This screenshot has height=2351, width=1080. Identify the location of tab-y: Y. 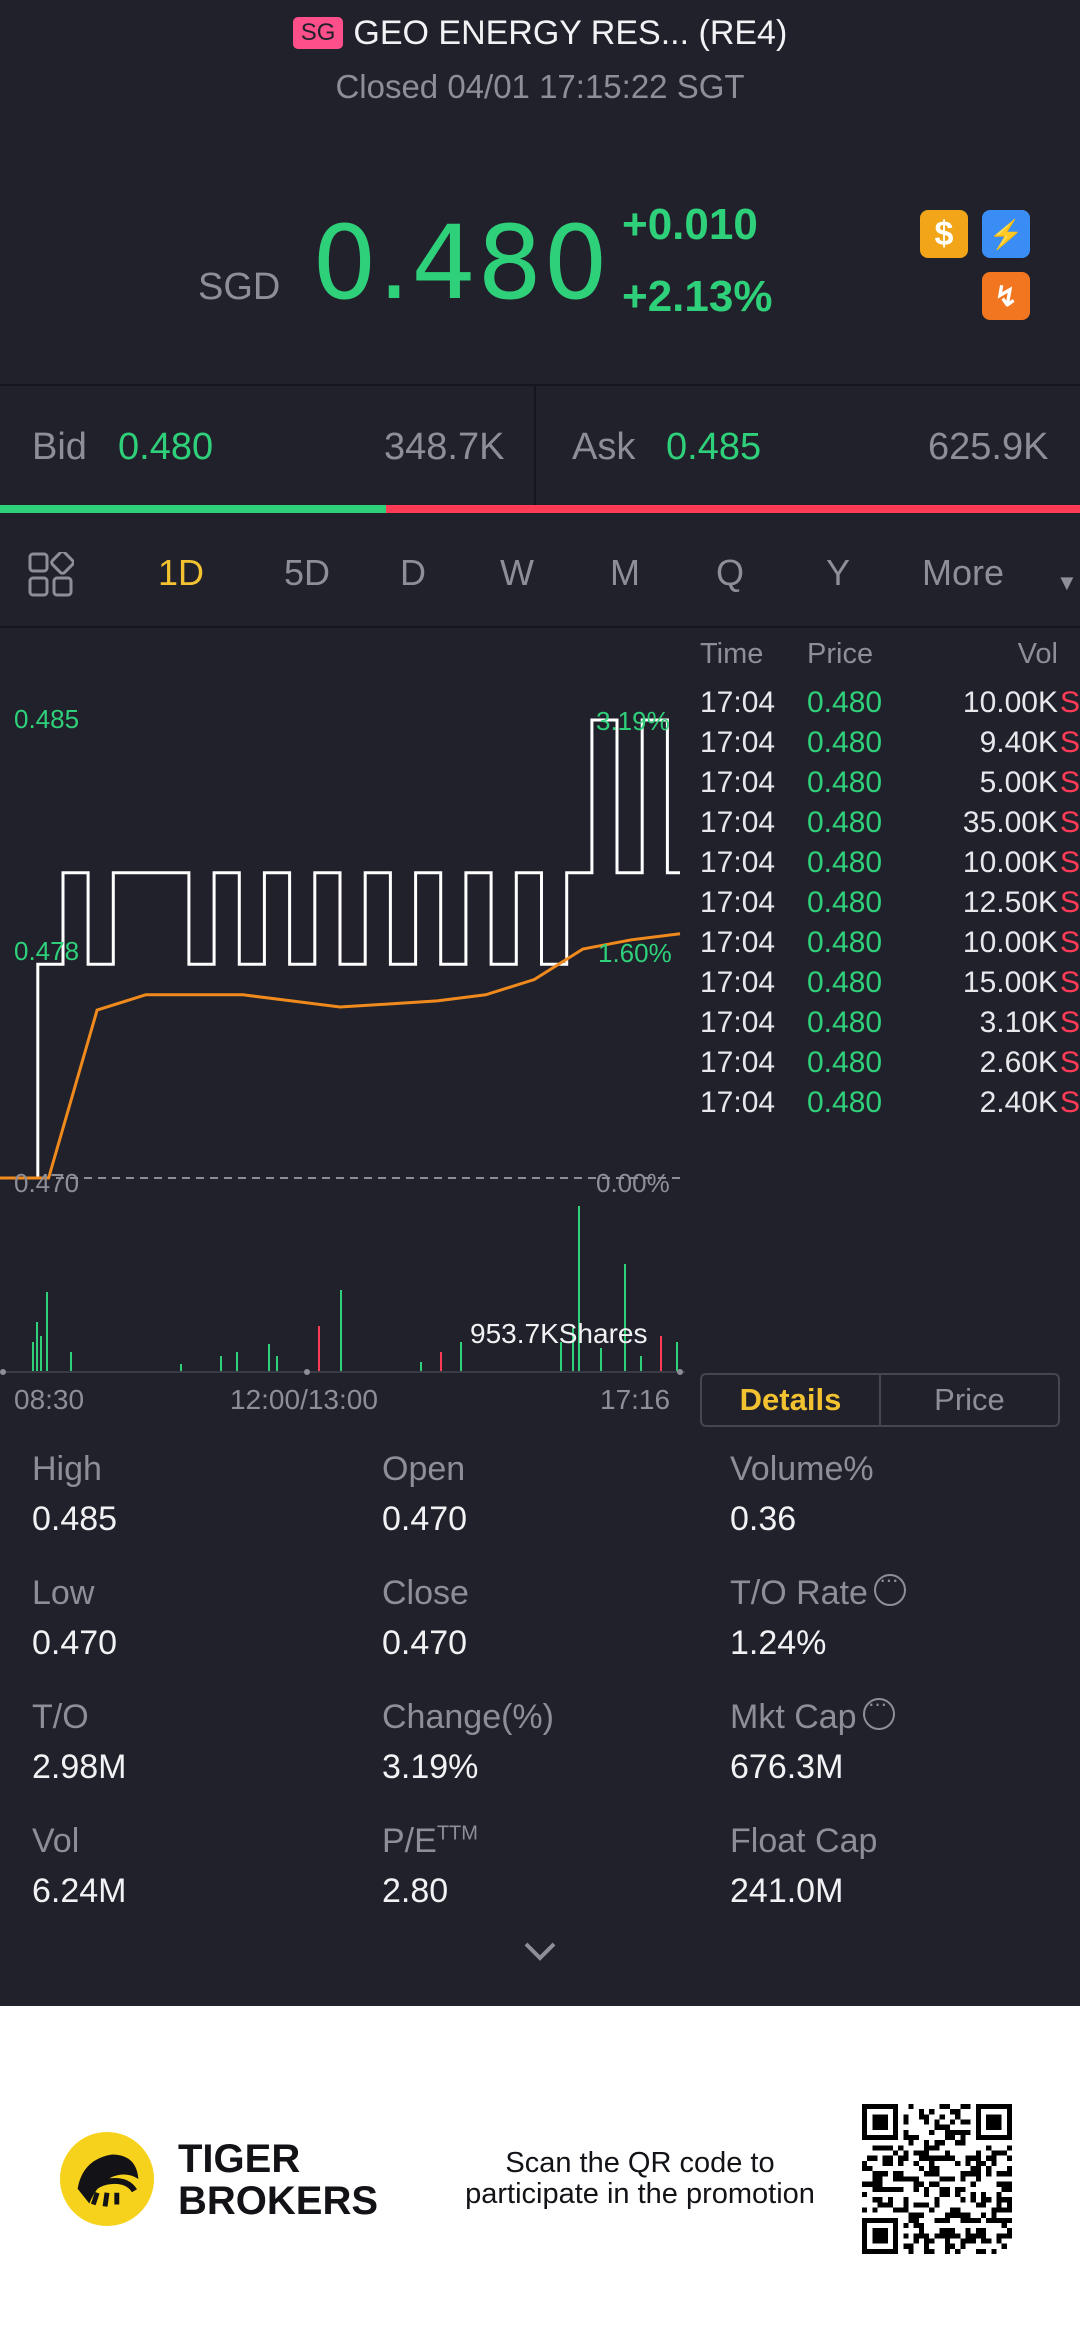
(838, 572).